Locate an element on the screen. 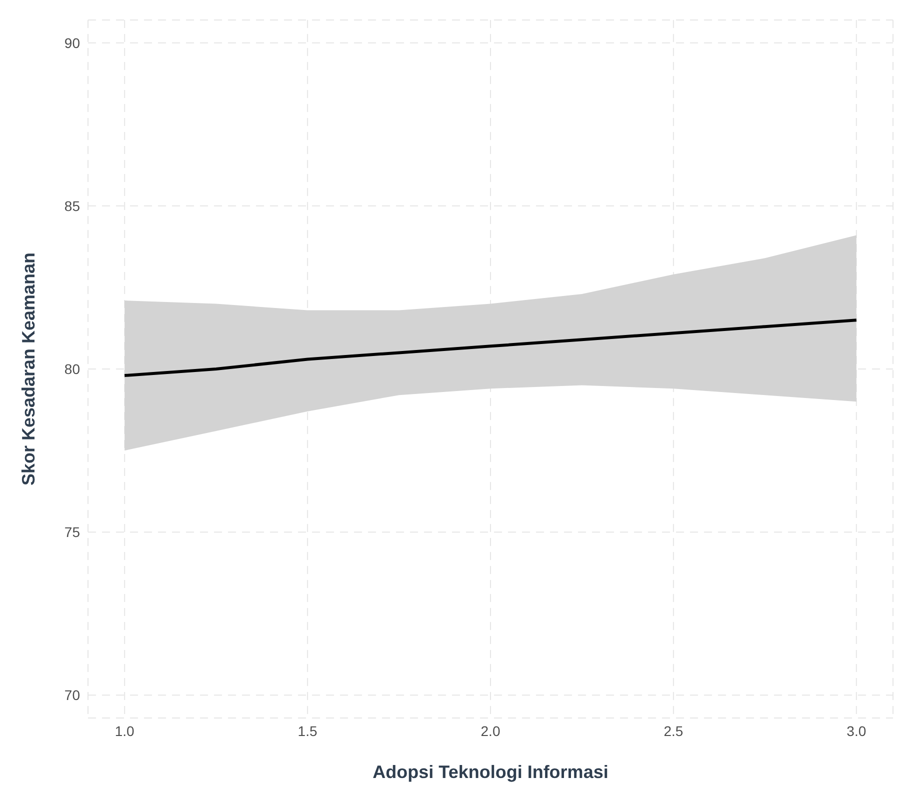 Image resolution: width=921 pixels, height=800 pixels. line-series is located at coordinates (490, 348).